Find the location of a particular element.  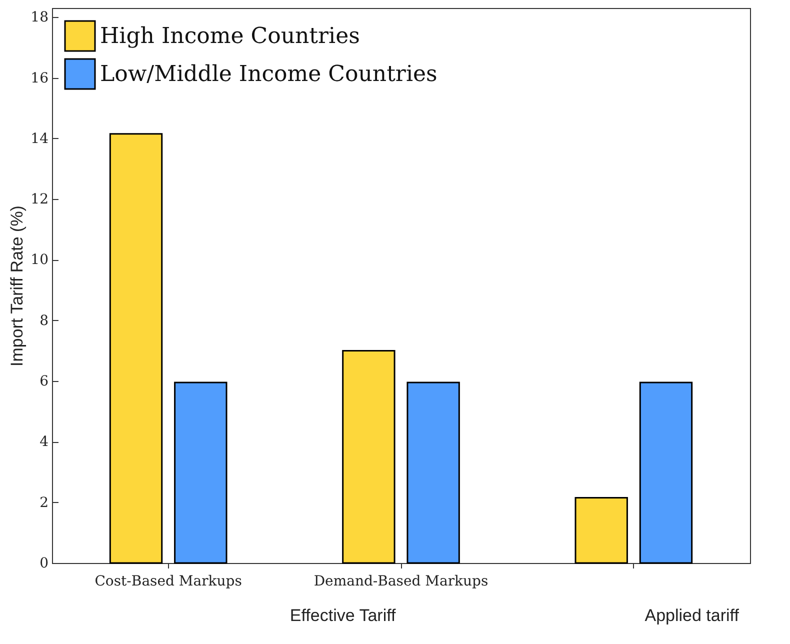

legend-label: High Income Countries is located at coordinates (230, 36).